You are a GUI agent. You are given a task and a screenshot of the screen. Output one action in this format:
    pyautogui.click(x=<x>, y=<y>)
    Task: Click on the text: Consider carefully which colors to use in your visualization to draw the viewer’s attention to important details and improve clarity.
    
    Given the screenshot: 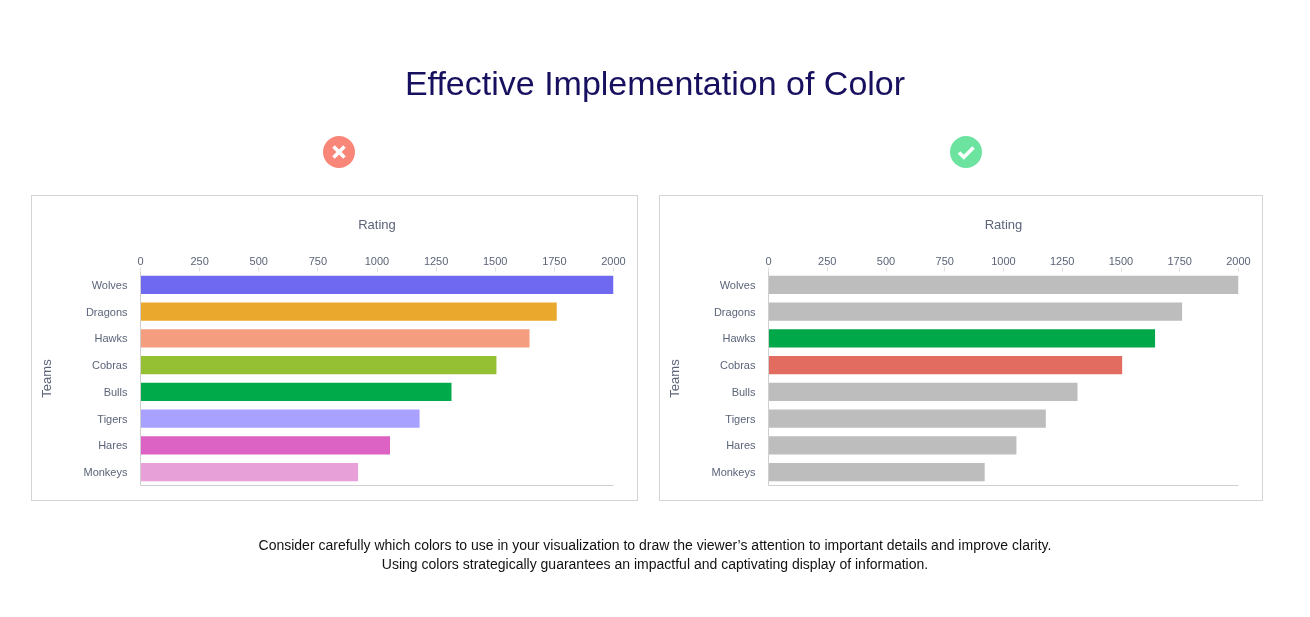 What is the action you would take?
    pyautogui.click(x=655, y=545)
    